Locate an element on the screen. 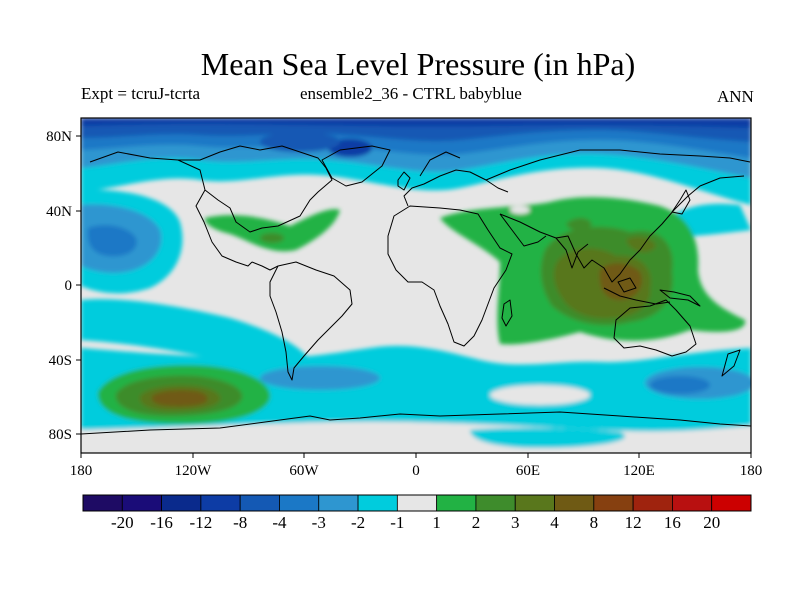 This screenshot has height=600, width=800. lon-tick-120w: 120W is located at coordinates (194, 471).